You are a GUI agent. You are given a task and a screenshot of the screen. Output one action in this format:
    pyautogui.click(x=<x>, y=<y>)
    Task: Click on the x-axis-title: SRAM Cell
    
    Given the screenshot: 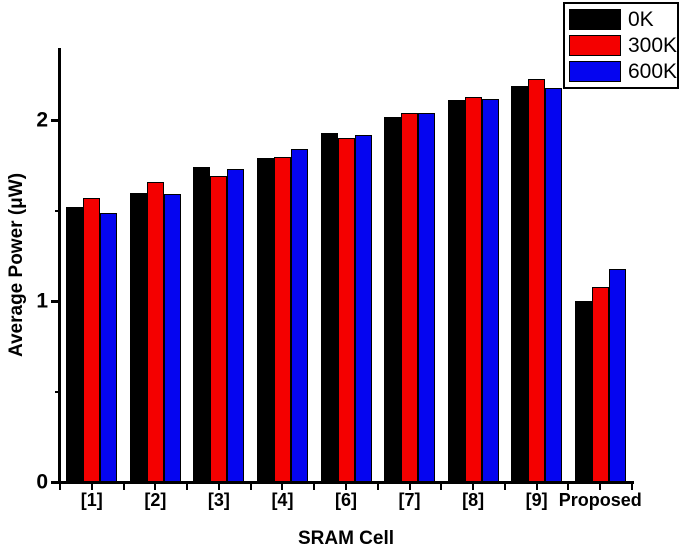 What is the action you would take?
    pyautogui.click(x=346, y=538)
    